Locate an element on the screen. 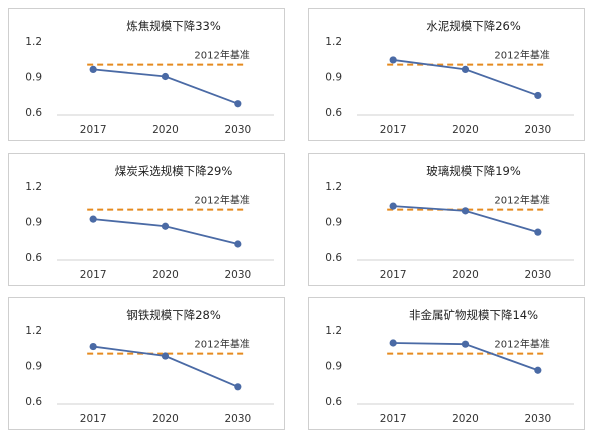 The width and height of the screenshot is (592, 439). chart-title: 非金属矿物规模下降14% is located at coordinates (473, 315).